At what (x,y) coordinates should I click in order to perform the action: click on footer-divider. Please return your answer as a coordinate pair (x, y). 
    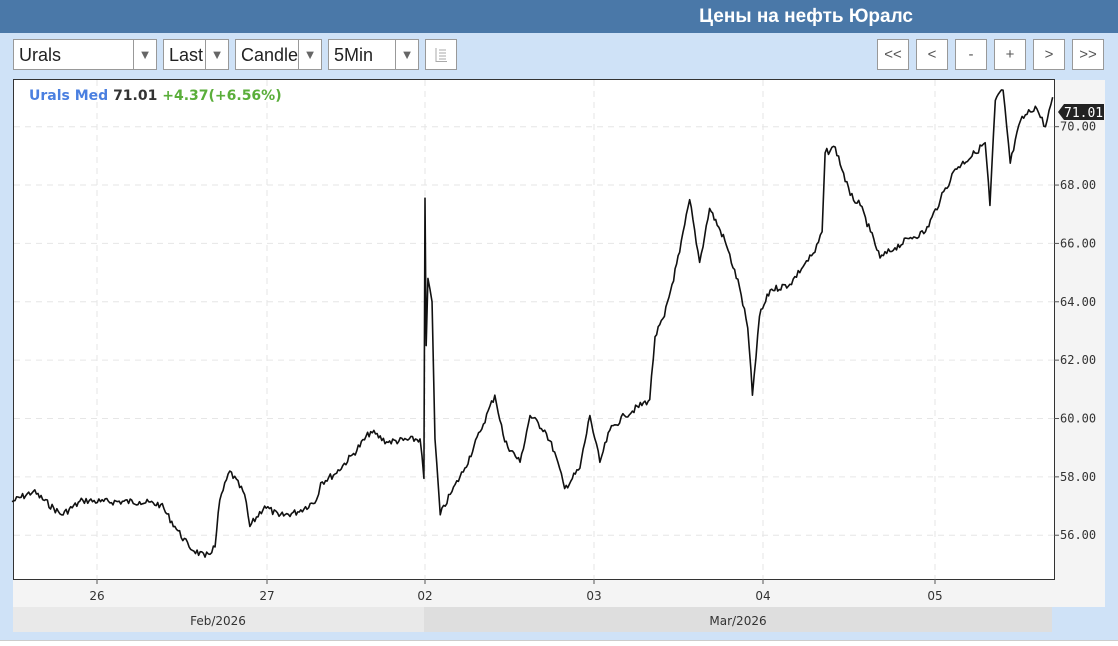
    Looking at the image, I should click on (559, 643).